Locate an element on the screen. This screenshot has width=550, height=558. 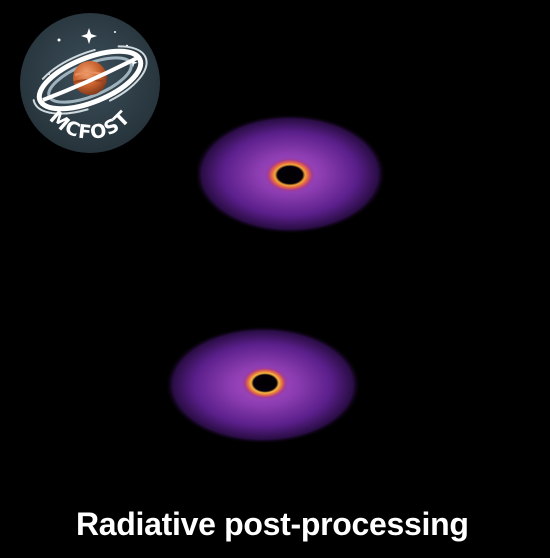
disc-image-top is located at coordinates (293, 175).